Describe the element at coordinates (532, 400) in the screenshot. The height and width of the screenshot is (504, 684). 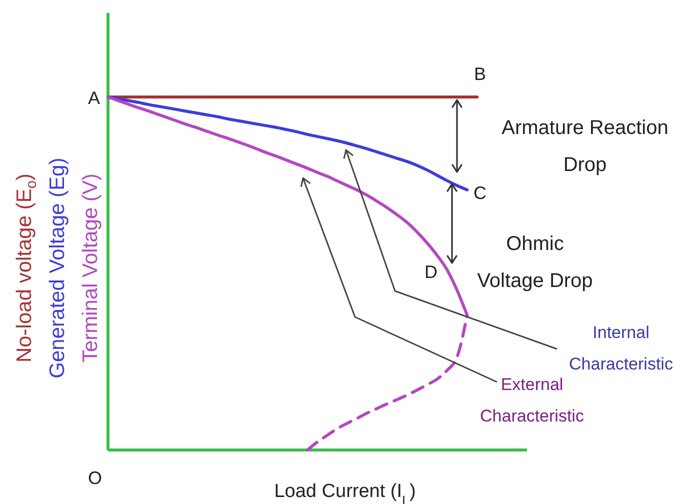
I see `annotation: External Characteristic` at that location.